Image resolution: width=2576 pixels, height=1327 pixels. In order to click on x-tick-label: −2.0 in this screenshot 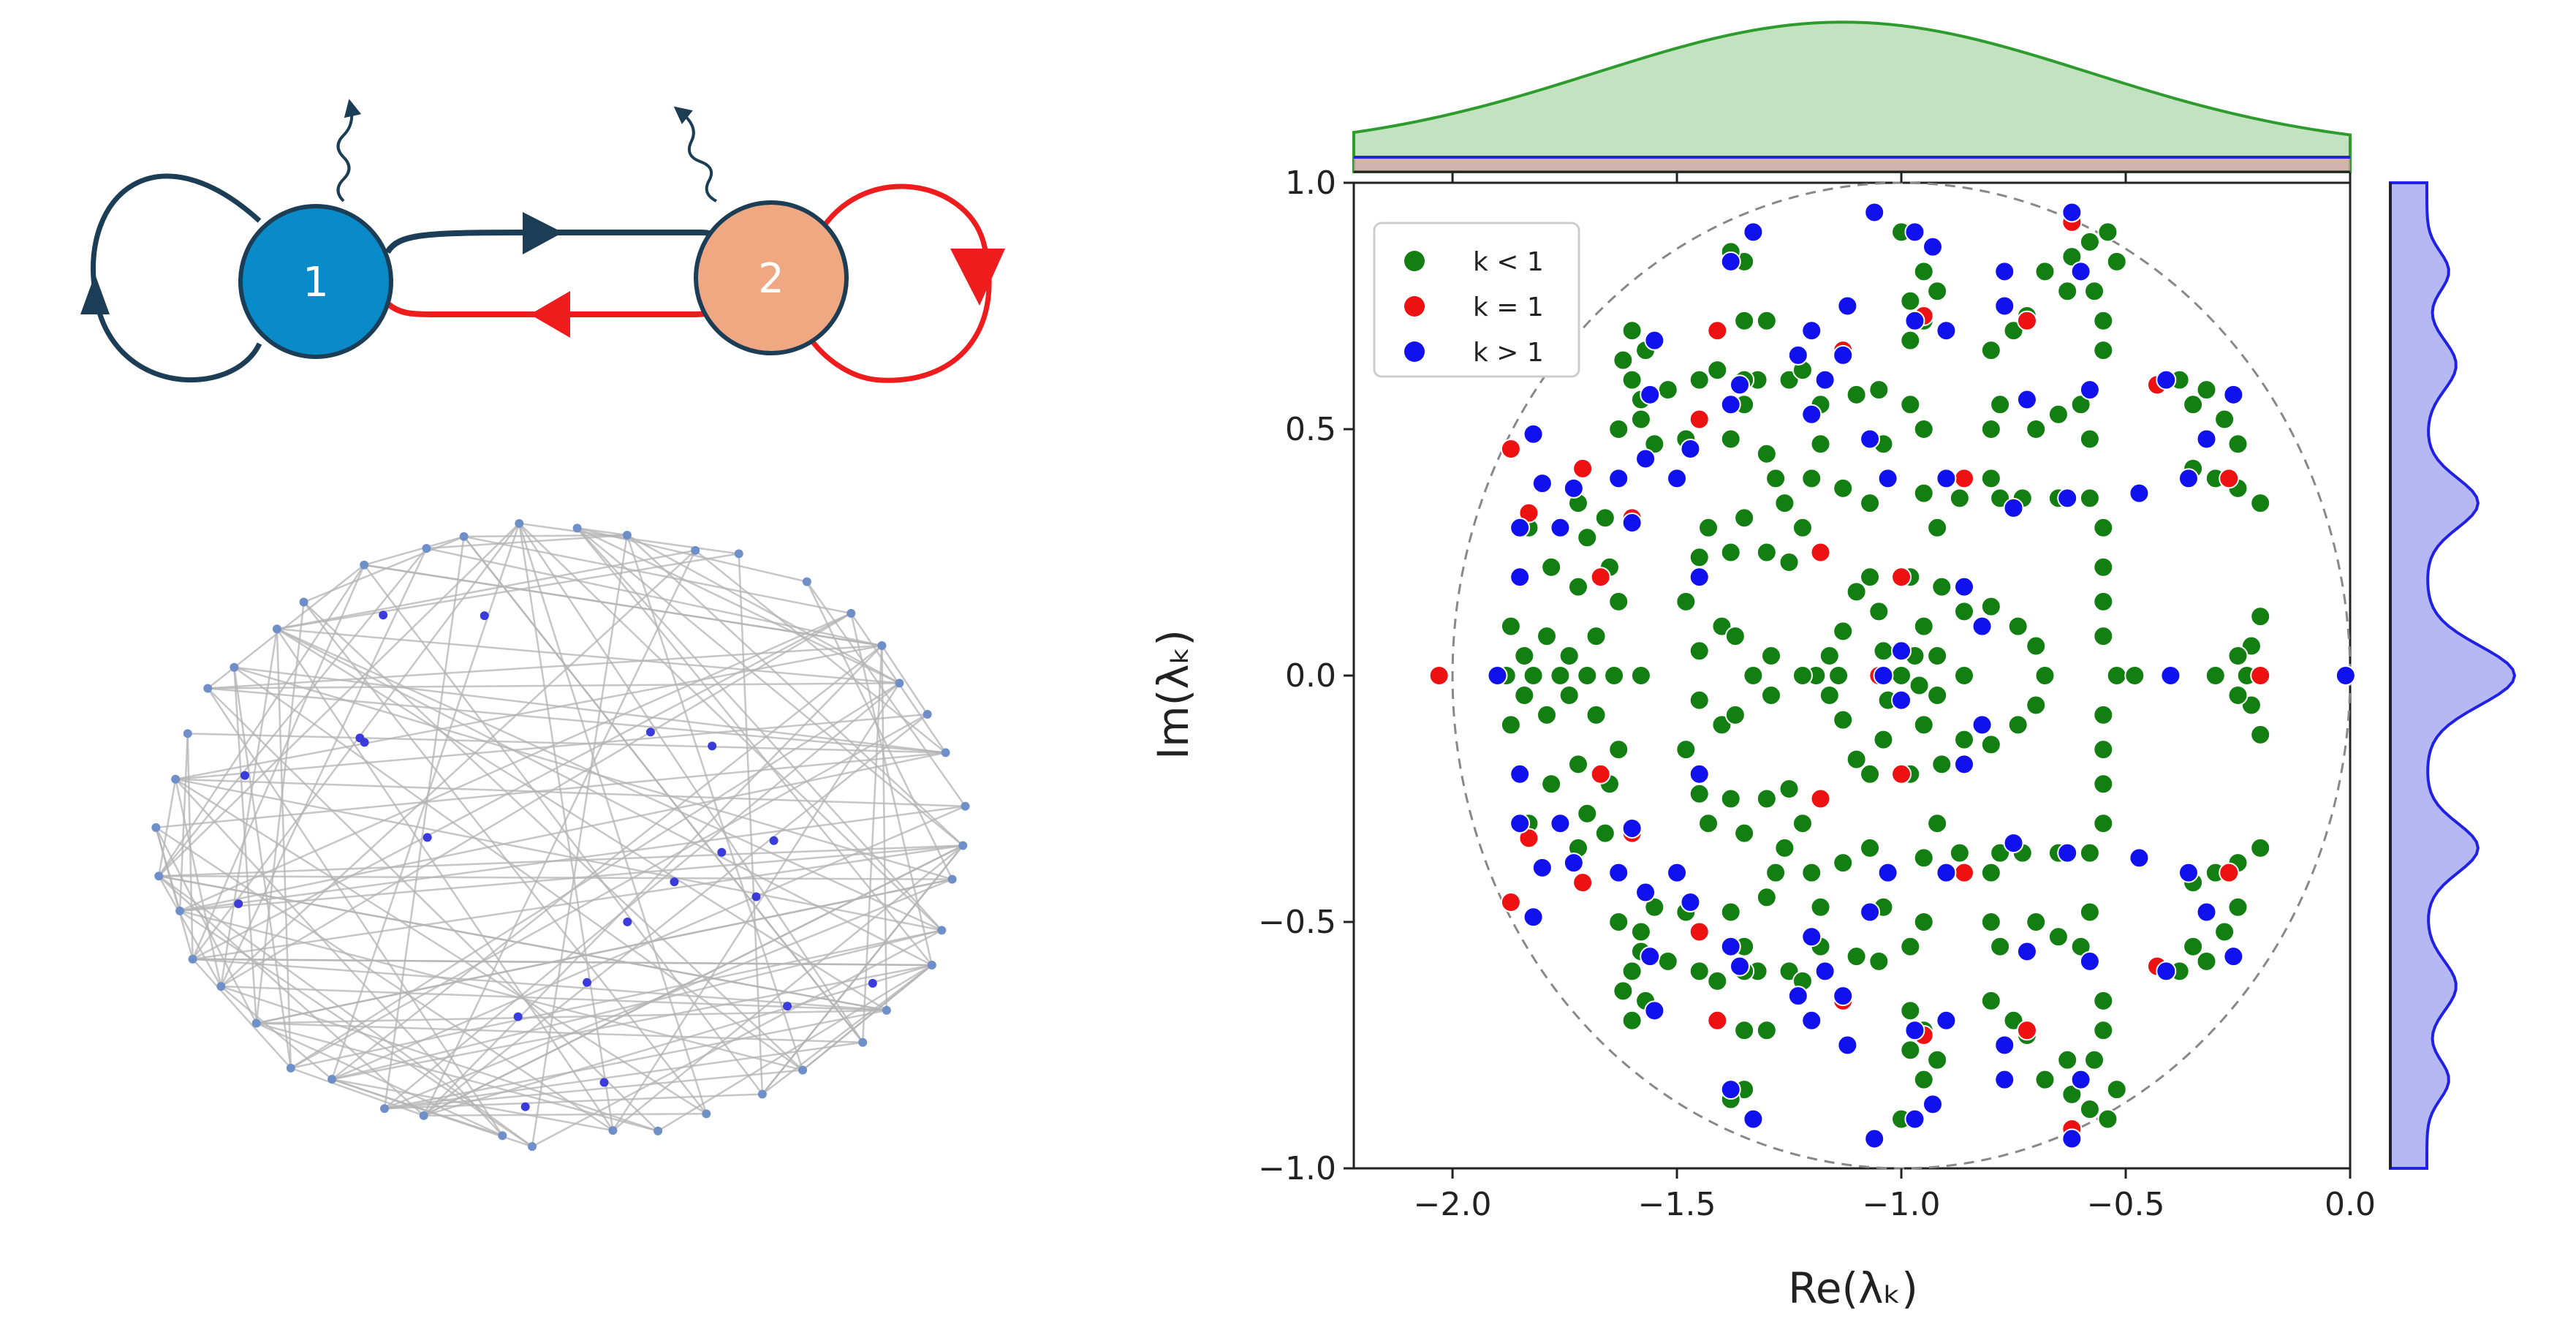, I will do `click(1453, 1204)`.